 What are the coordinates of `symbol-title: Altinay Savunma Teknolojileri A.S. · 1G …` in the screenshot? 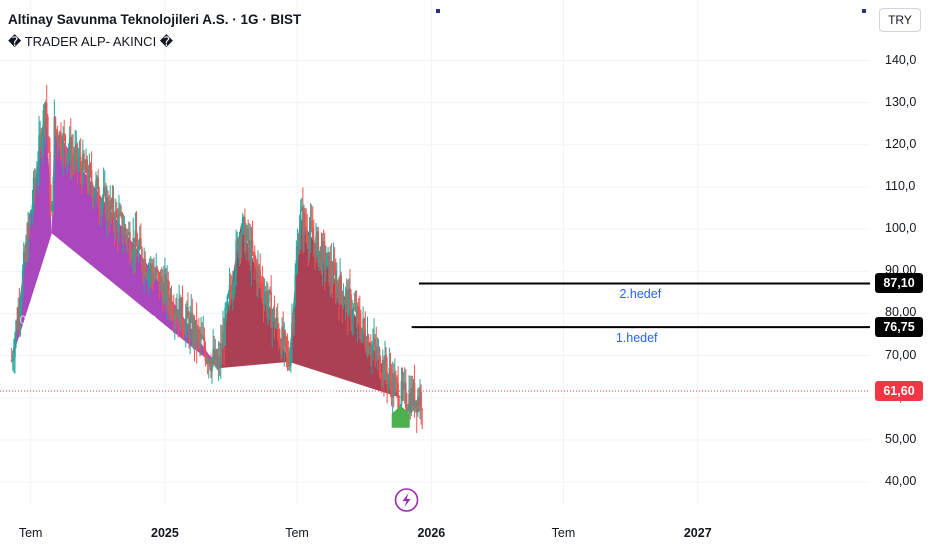 It's located at (155, 19).